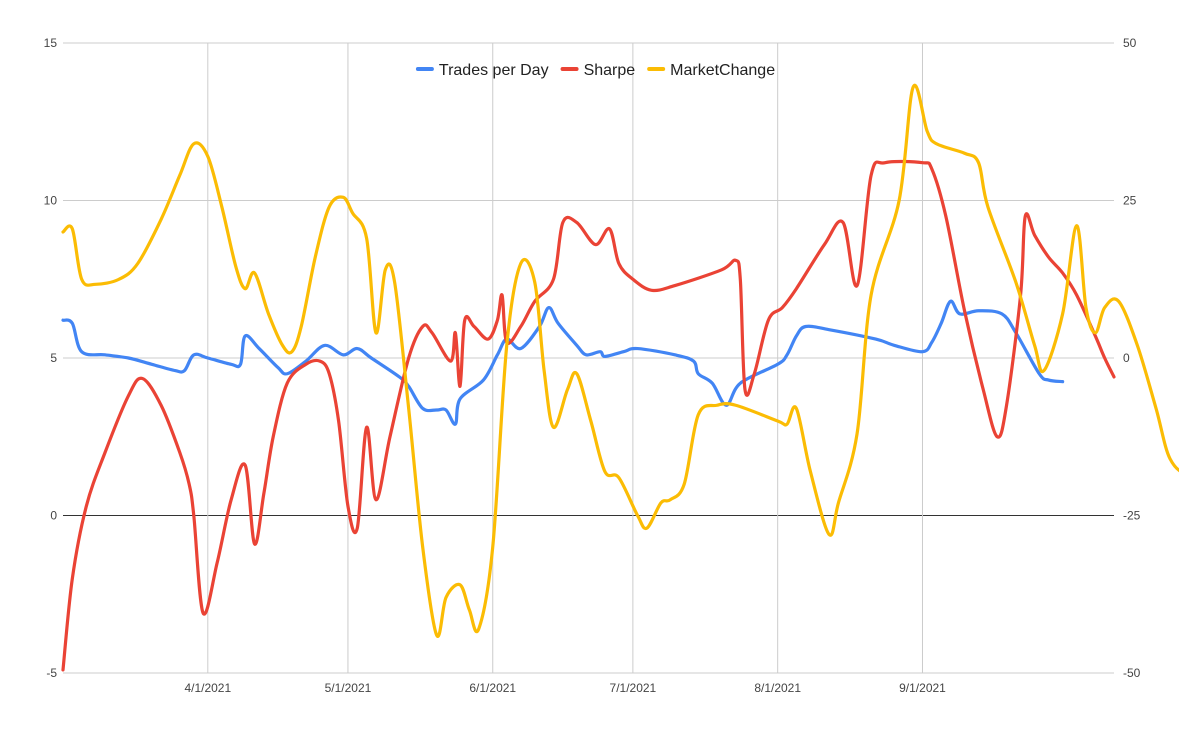 The height and width of the screenshot is (730, 1179). Describe the element at coordinates (922, 688) in the screenshot. I see `x-tick-label: 9/1/2021` at that location.